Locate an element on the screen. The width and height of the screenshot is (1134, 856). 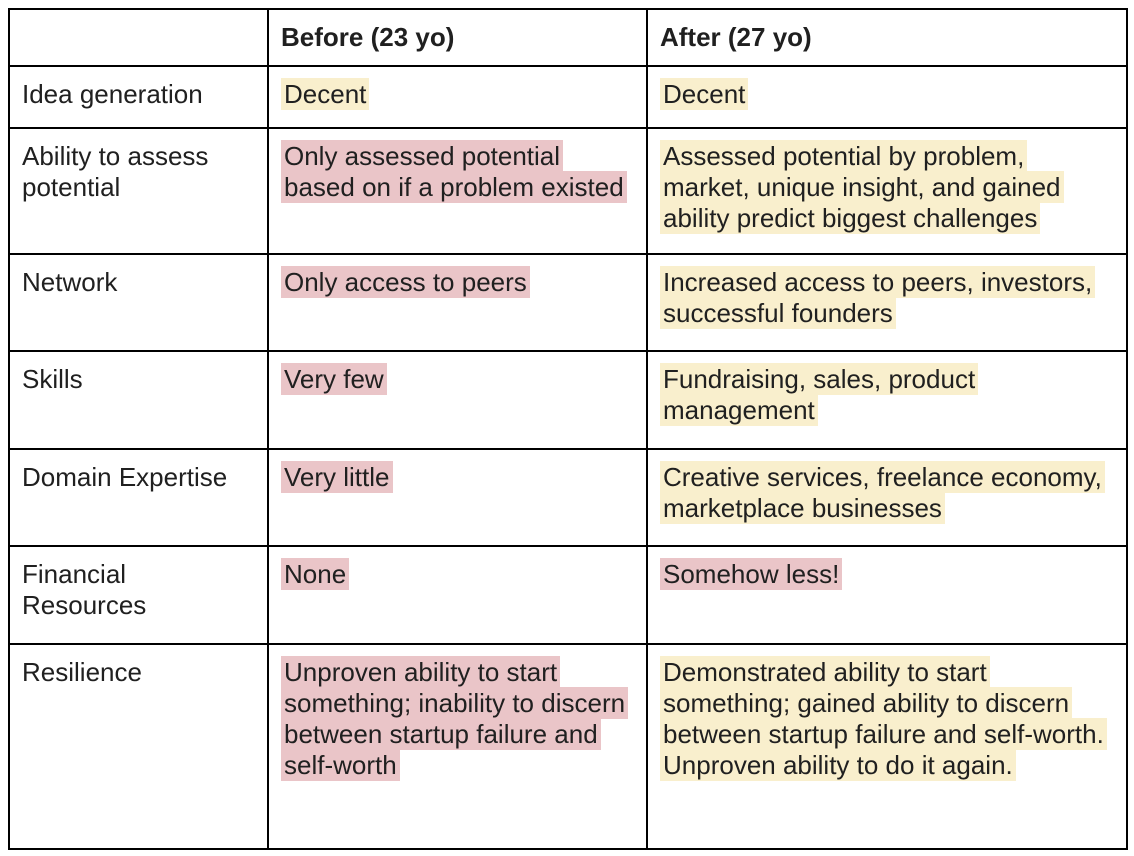
row-label: Financial Resources is located at coordinates (138, 595).